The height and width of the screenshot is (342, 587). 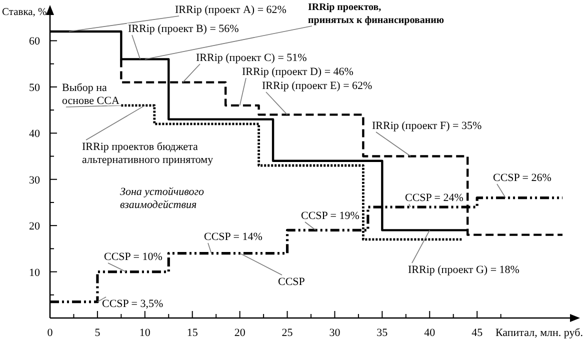 What do you see at coordinates (133, 257) in the screenshot?
I see `annotation: CCSP = 10%` at bounding box center [133, 257].